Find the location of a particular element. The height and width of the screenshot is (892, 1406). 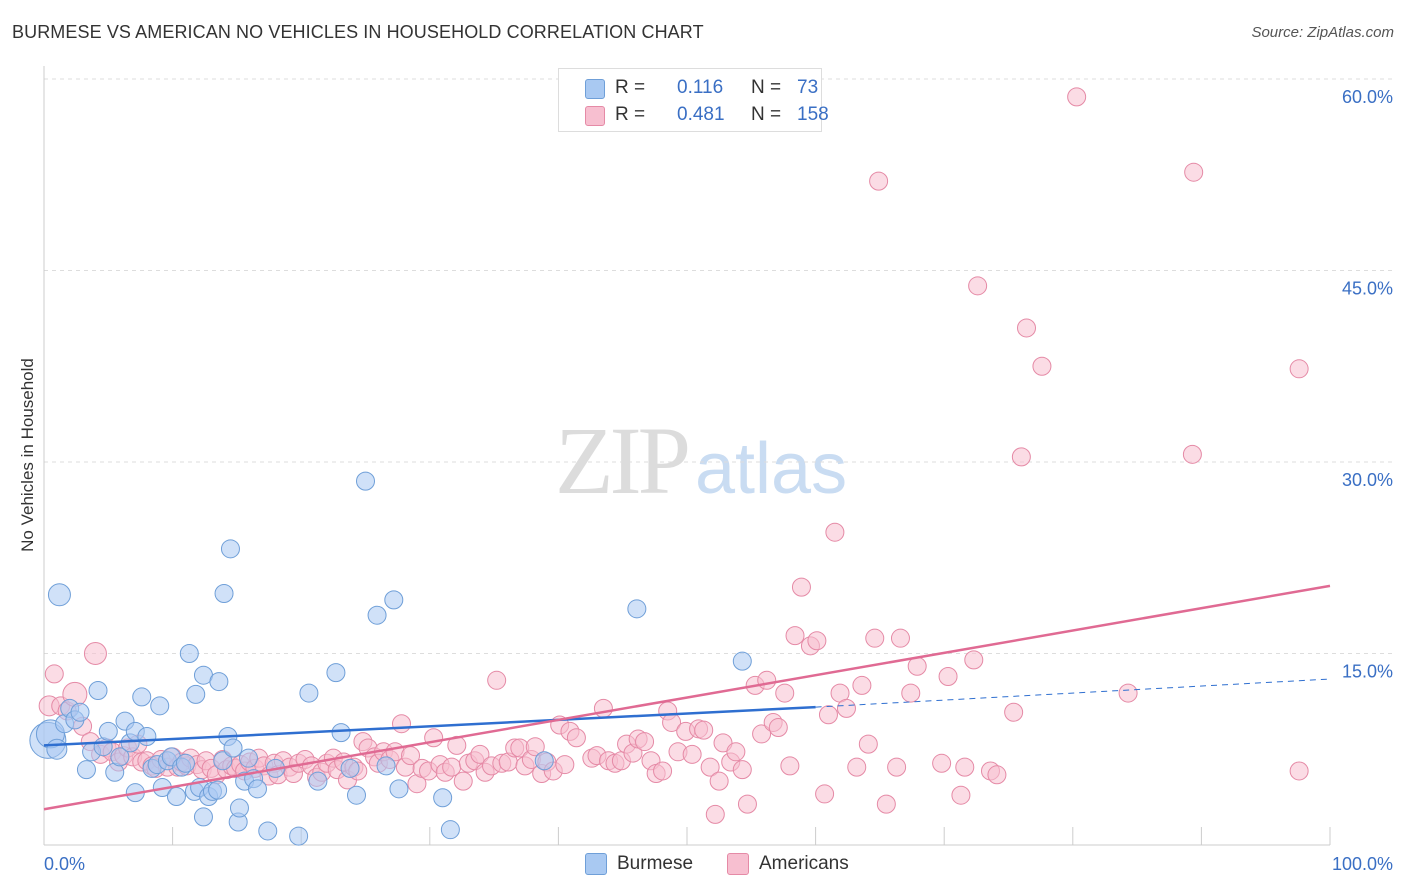

x-tick-label: 0.0% is located at coordinates (64, 864).